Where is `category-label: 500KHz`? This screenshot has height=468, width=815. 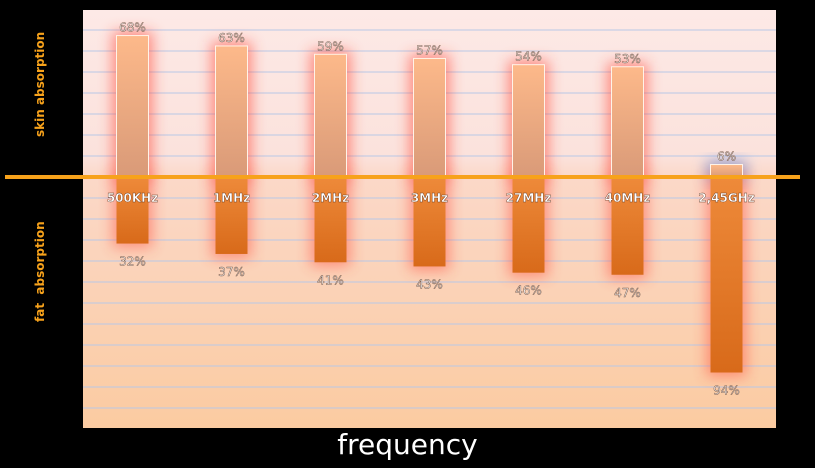
category-label: 500KHz is located at coordinates (132, 198).